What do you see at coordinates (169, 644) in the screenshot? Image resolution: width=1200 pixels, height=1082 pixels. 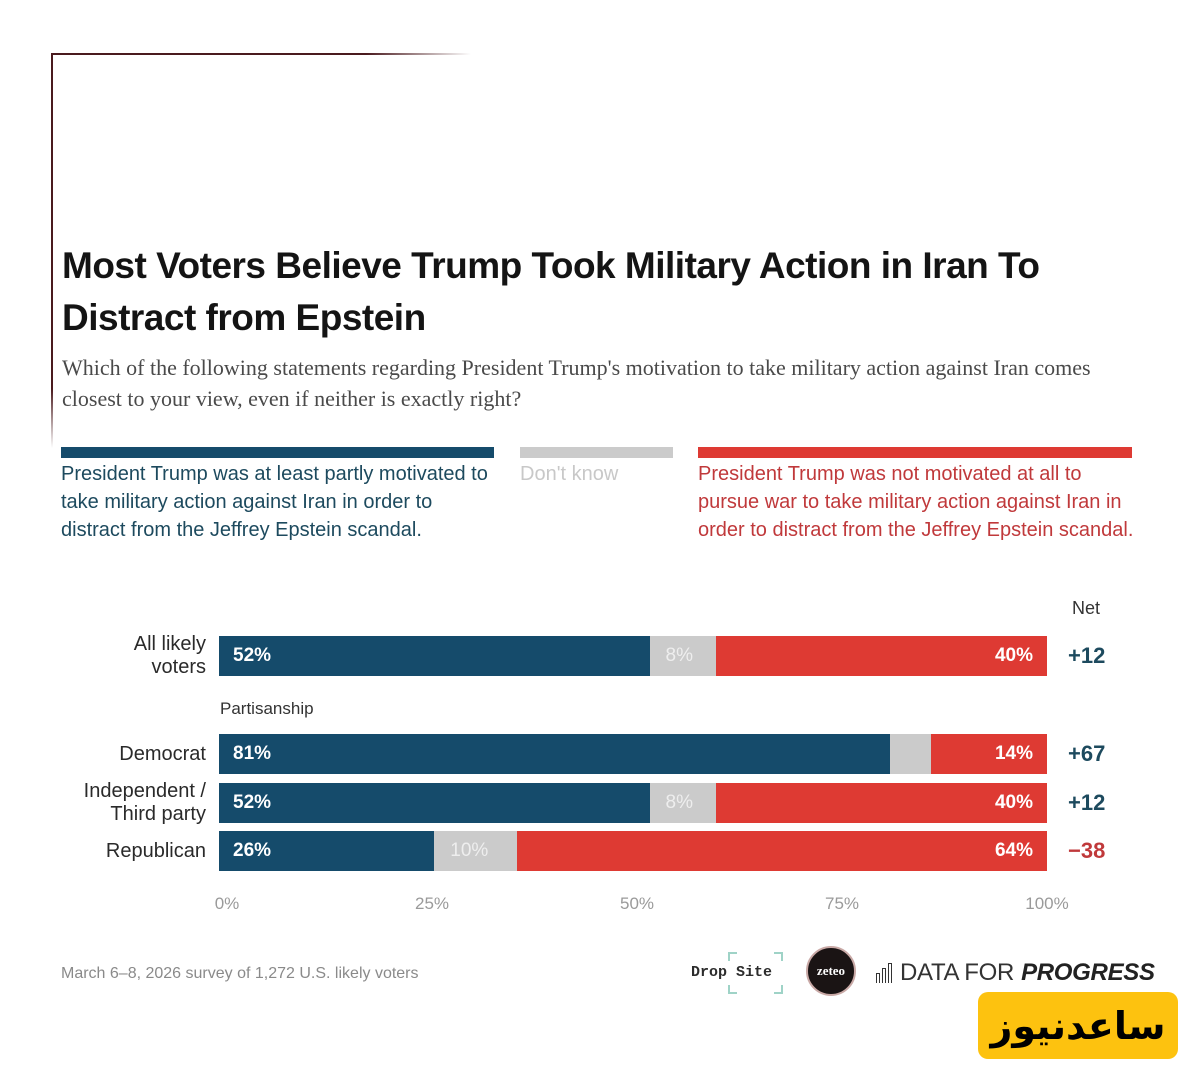 I see `category-label-line: All likely` at bounding box center [169, 644].